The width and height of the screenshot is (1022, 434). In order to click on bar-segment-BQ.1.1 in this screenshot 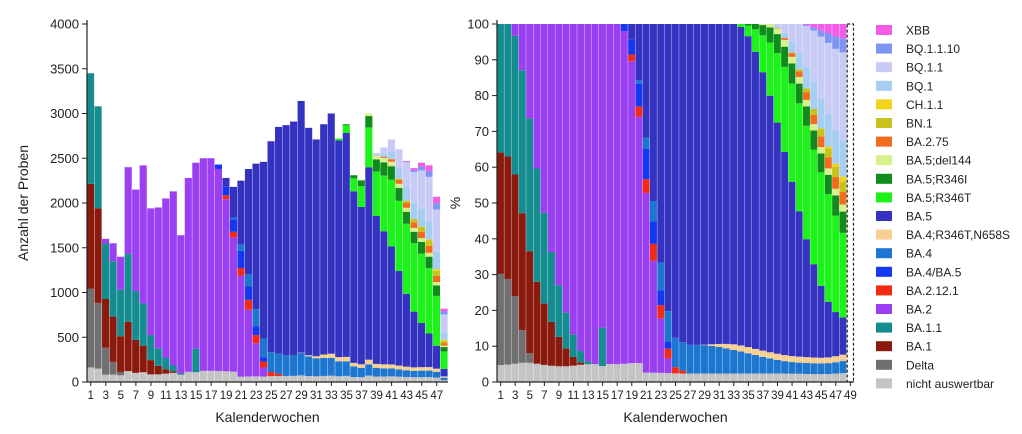, I will do `click(406, 174)`.